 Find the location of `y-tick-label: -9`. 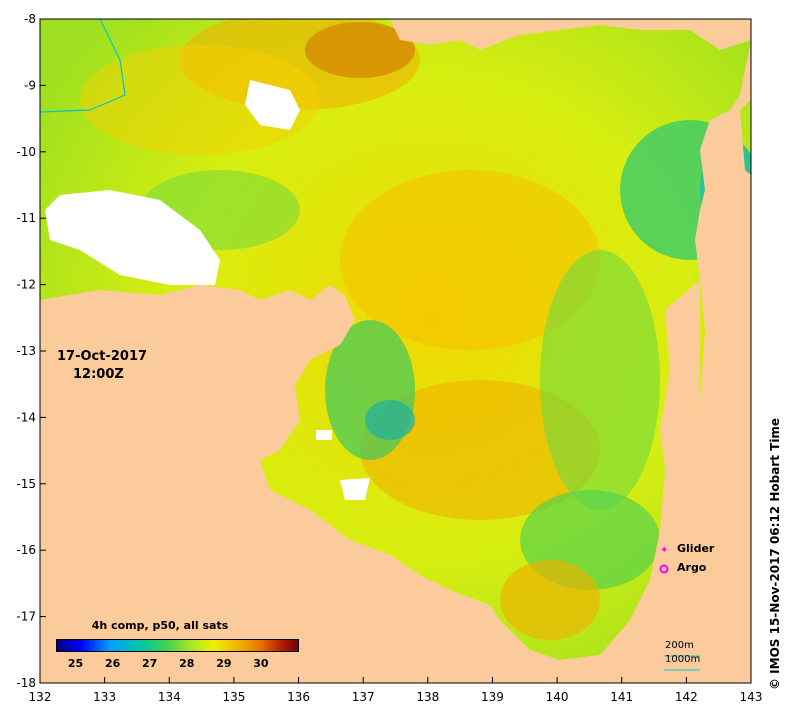

y-tick-label: -9 is located at coordinates (30, 85).